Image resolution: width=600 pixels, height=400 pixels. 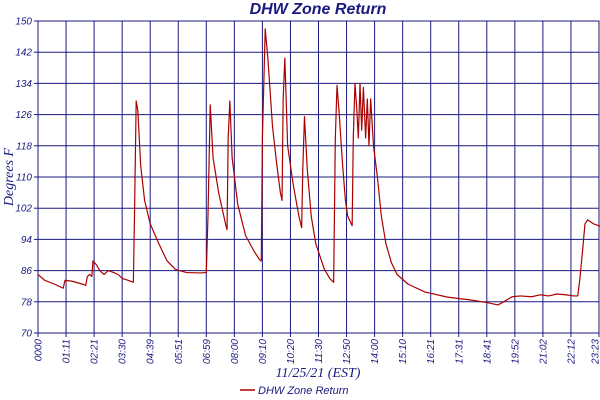 I want to click on y-tick-label: 110, so click(x=24, y=178).